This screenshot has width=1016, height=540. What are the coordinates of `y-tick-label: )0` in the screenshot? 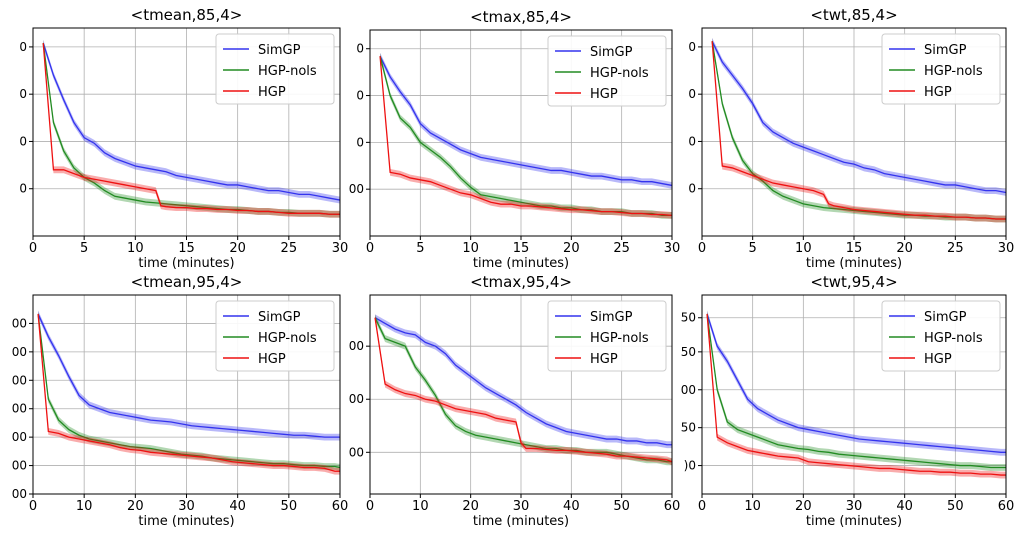 It's located at (690, 466).